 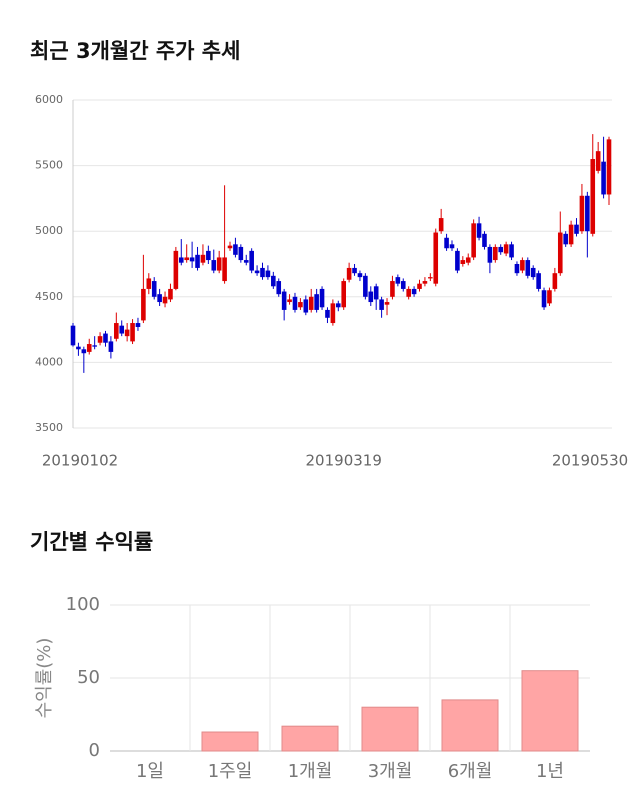 What do you see at coordinates (590, 461) in the screenshot?
I see `x-tick-label: 20190530` at bounding box center [590, 461].